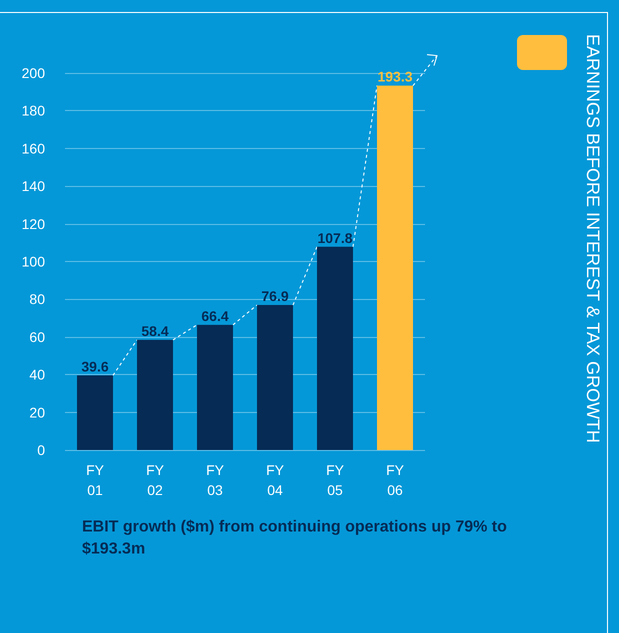  I want to click on y-tick-label: 160, so click(34, 148).